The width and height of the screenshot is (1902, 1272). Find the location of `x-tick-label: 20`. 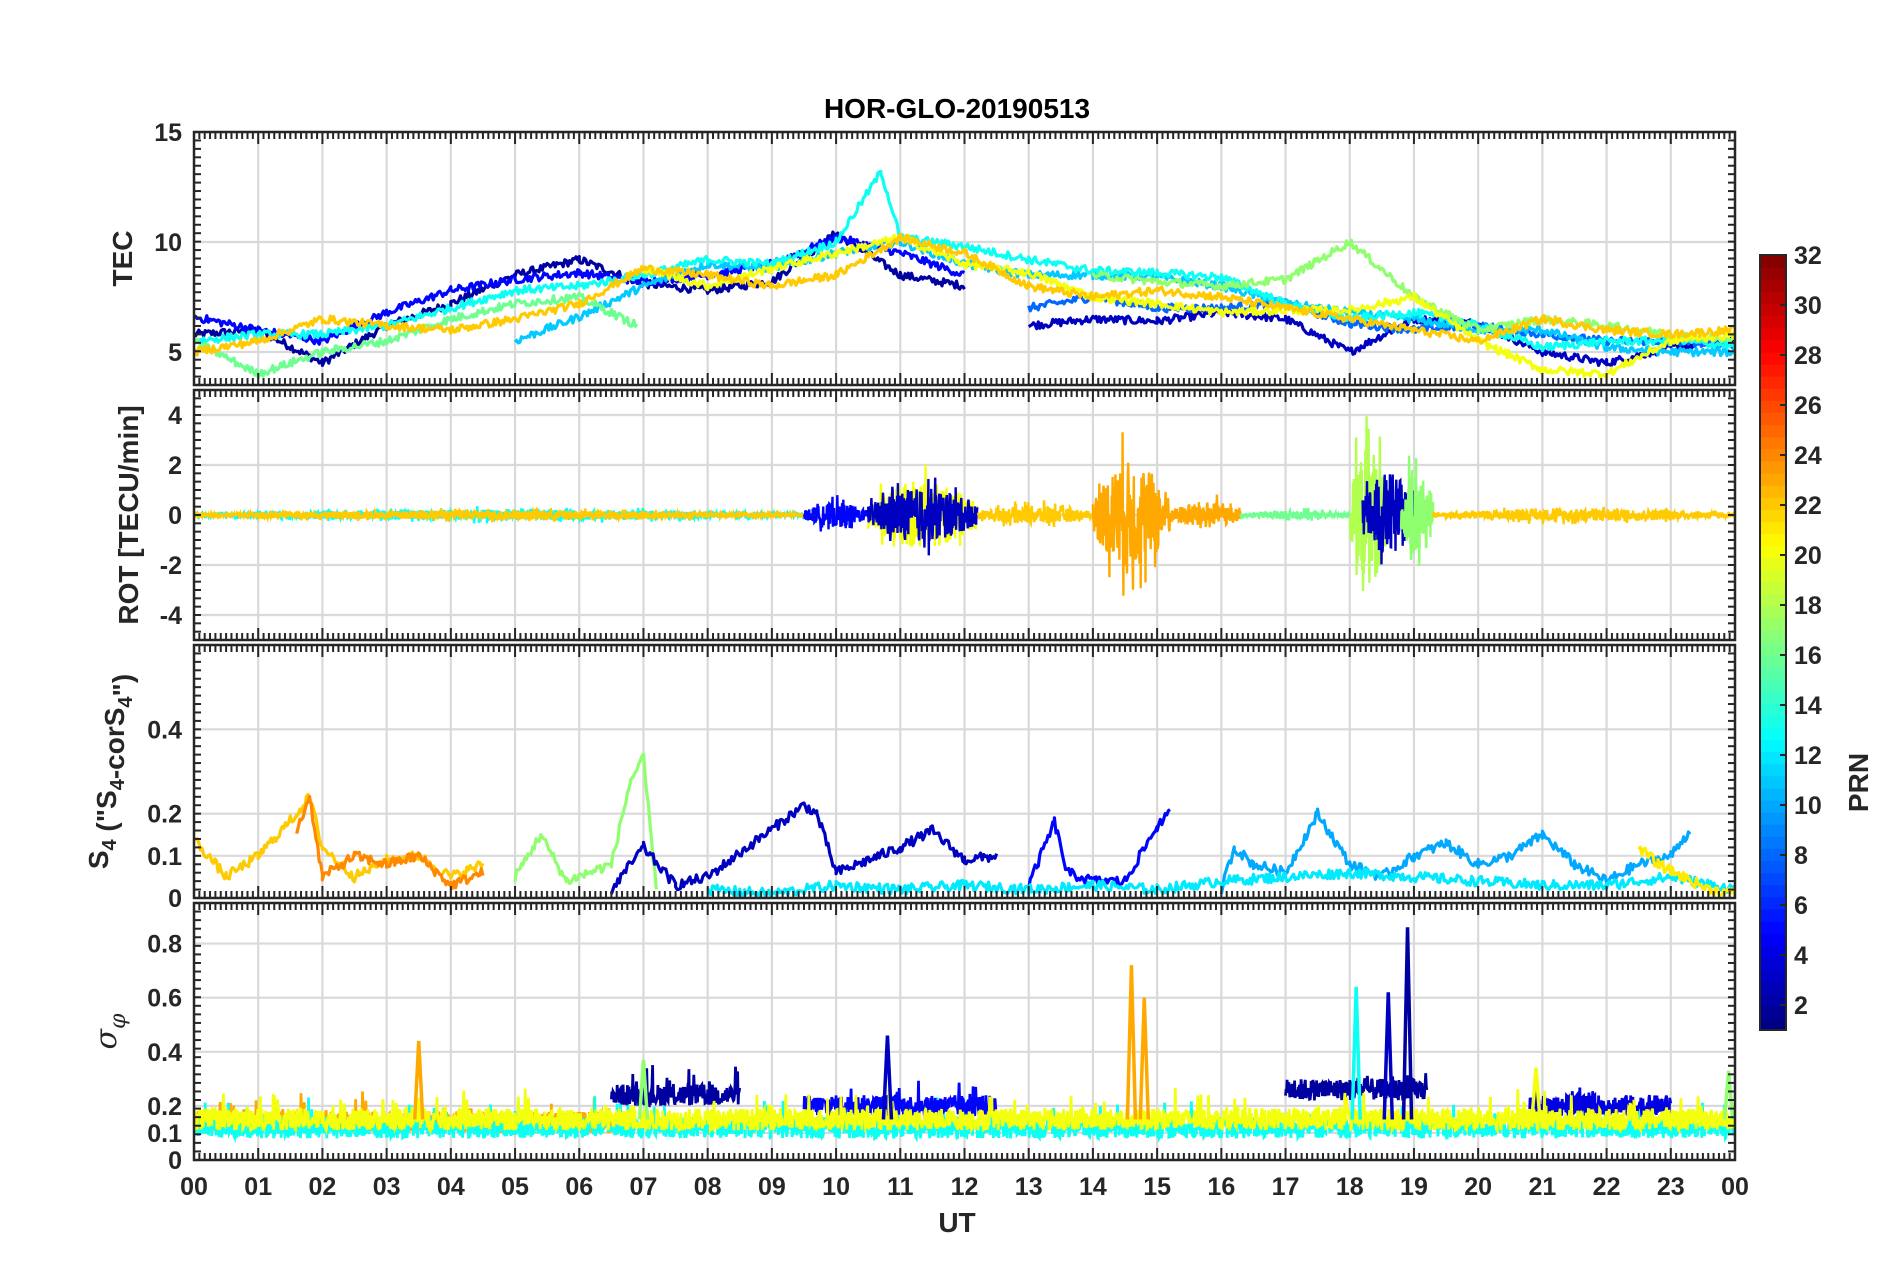

x-tick-label: 20 is located at coordinates (1478, 1187).